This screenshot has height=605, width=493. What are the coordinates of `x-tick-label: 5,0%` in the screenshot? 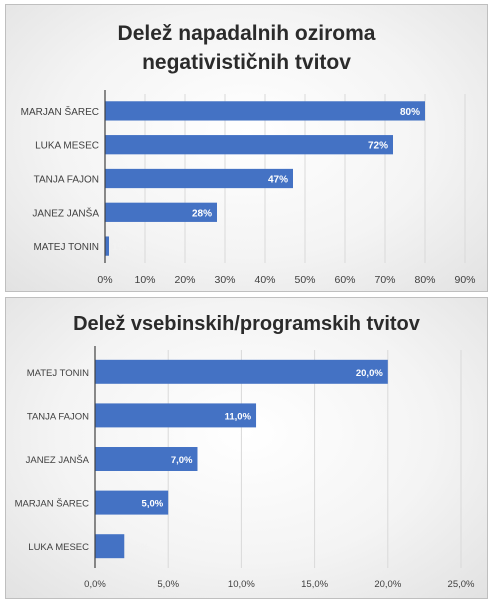 It's located at (168, 584).